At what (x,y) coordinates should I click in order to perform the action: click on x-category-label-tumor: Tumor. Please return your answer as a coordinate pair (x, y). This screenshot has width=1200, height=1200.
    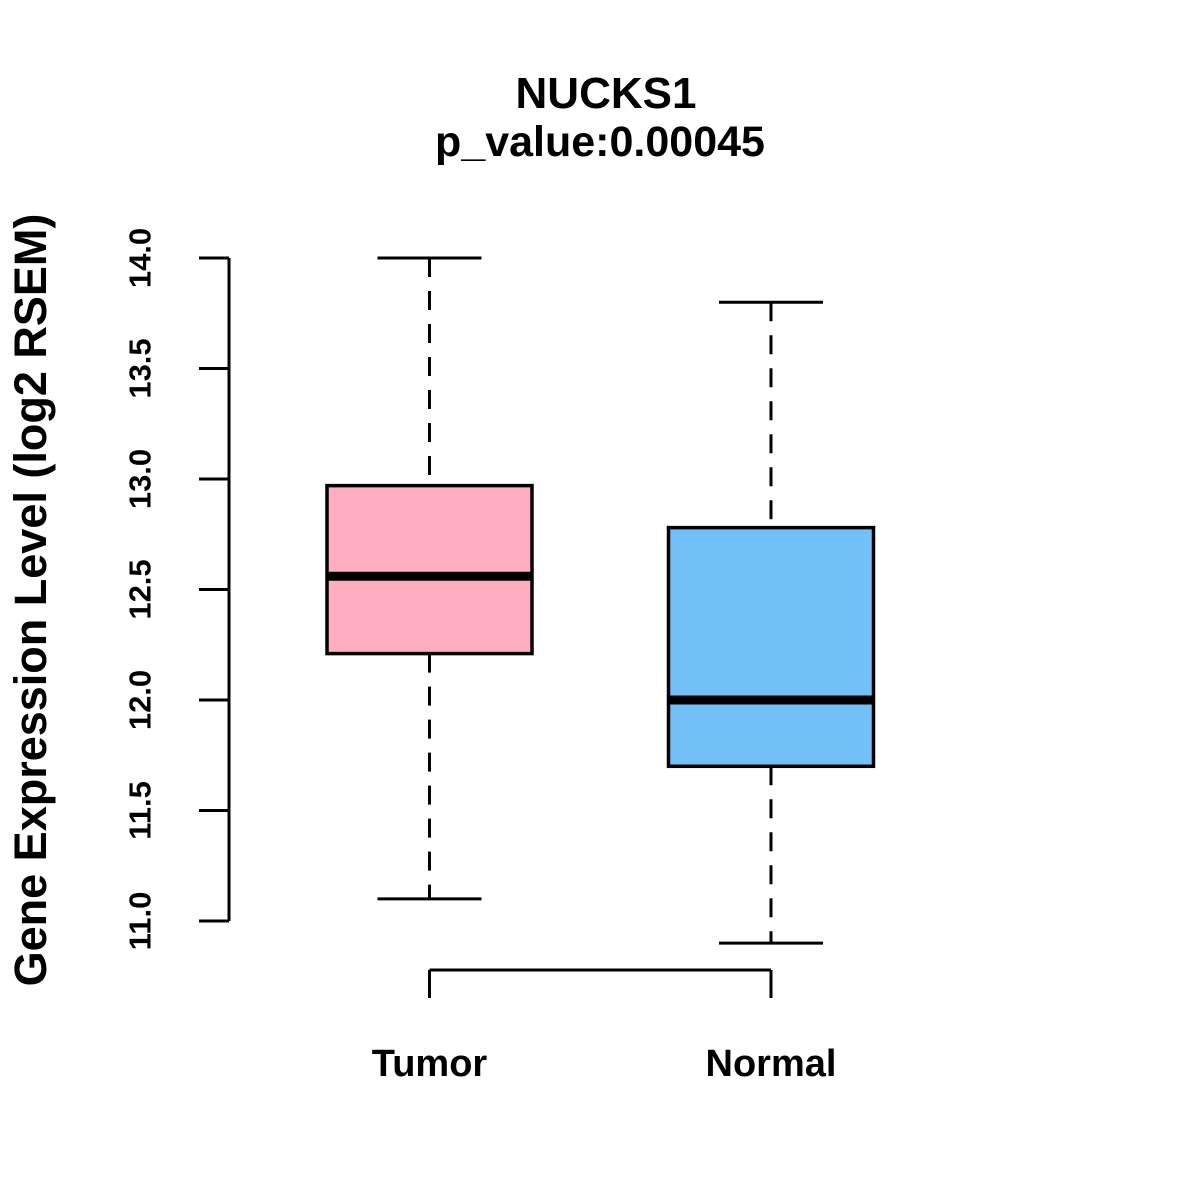
    Looking at the image, I should click on (430, 1064).